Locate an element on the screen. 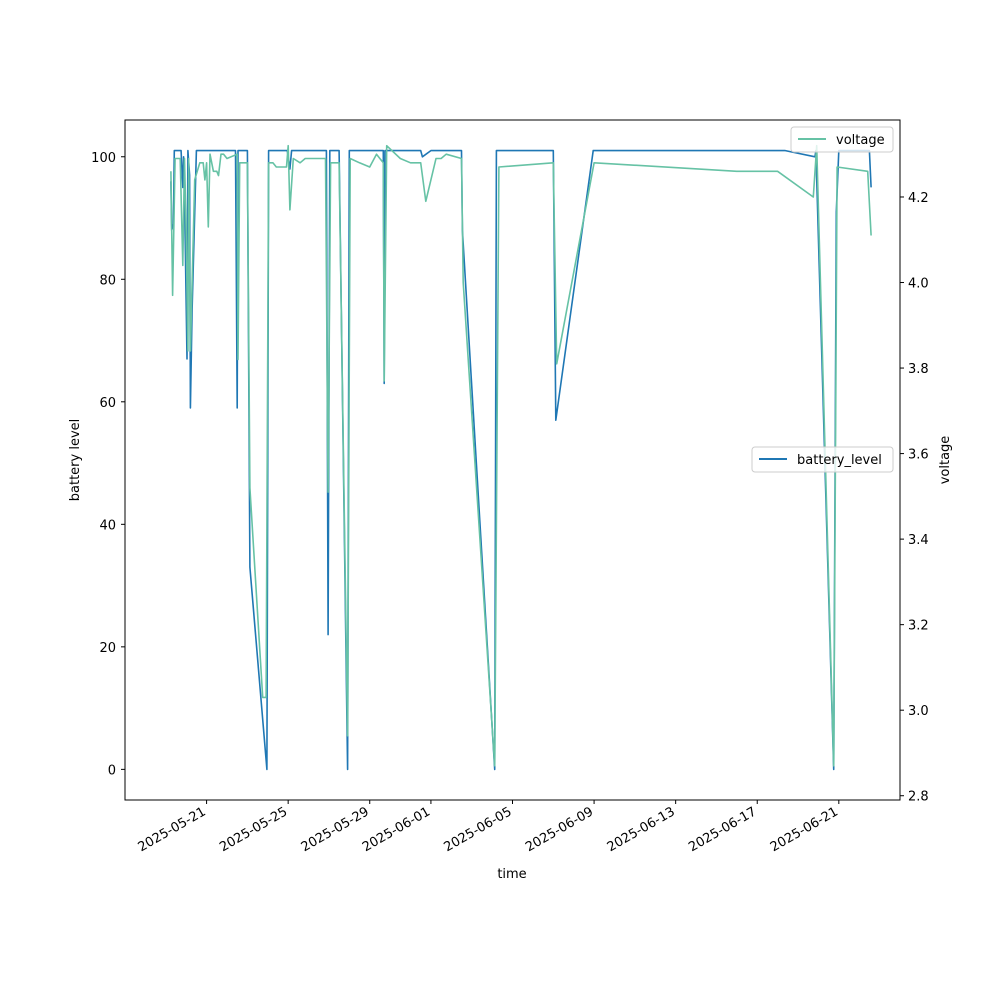 The width and height of the screenshot is (1000, 1000). y2-tick-label: 4.0 is located at coordinates (918, 284).